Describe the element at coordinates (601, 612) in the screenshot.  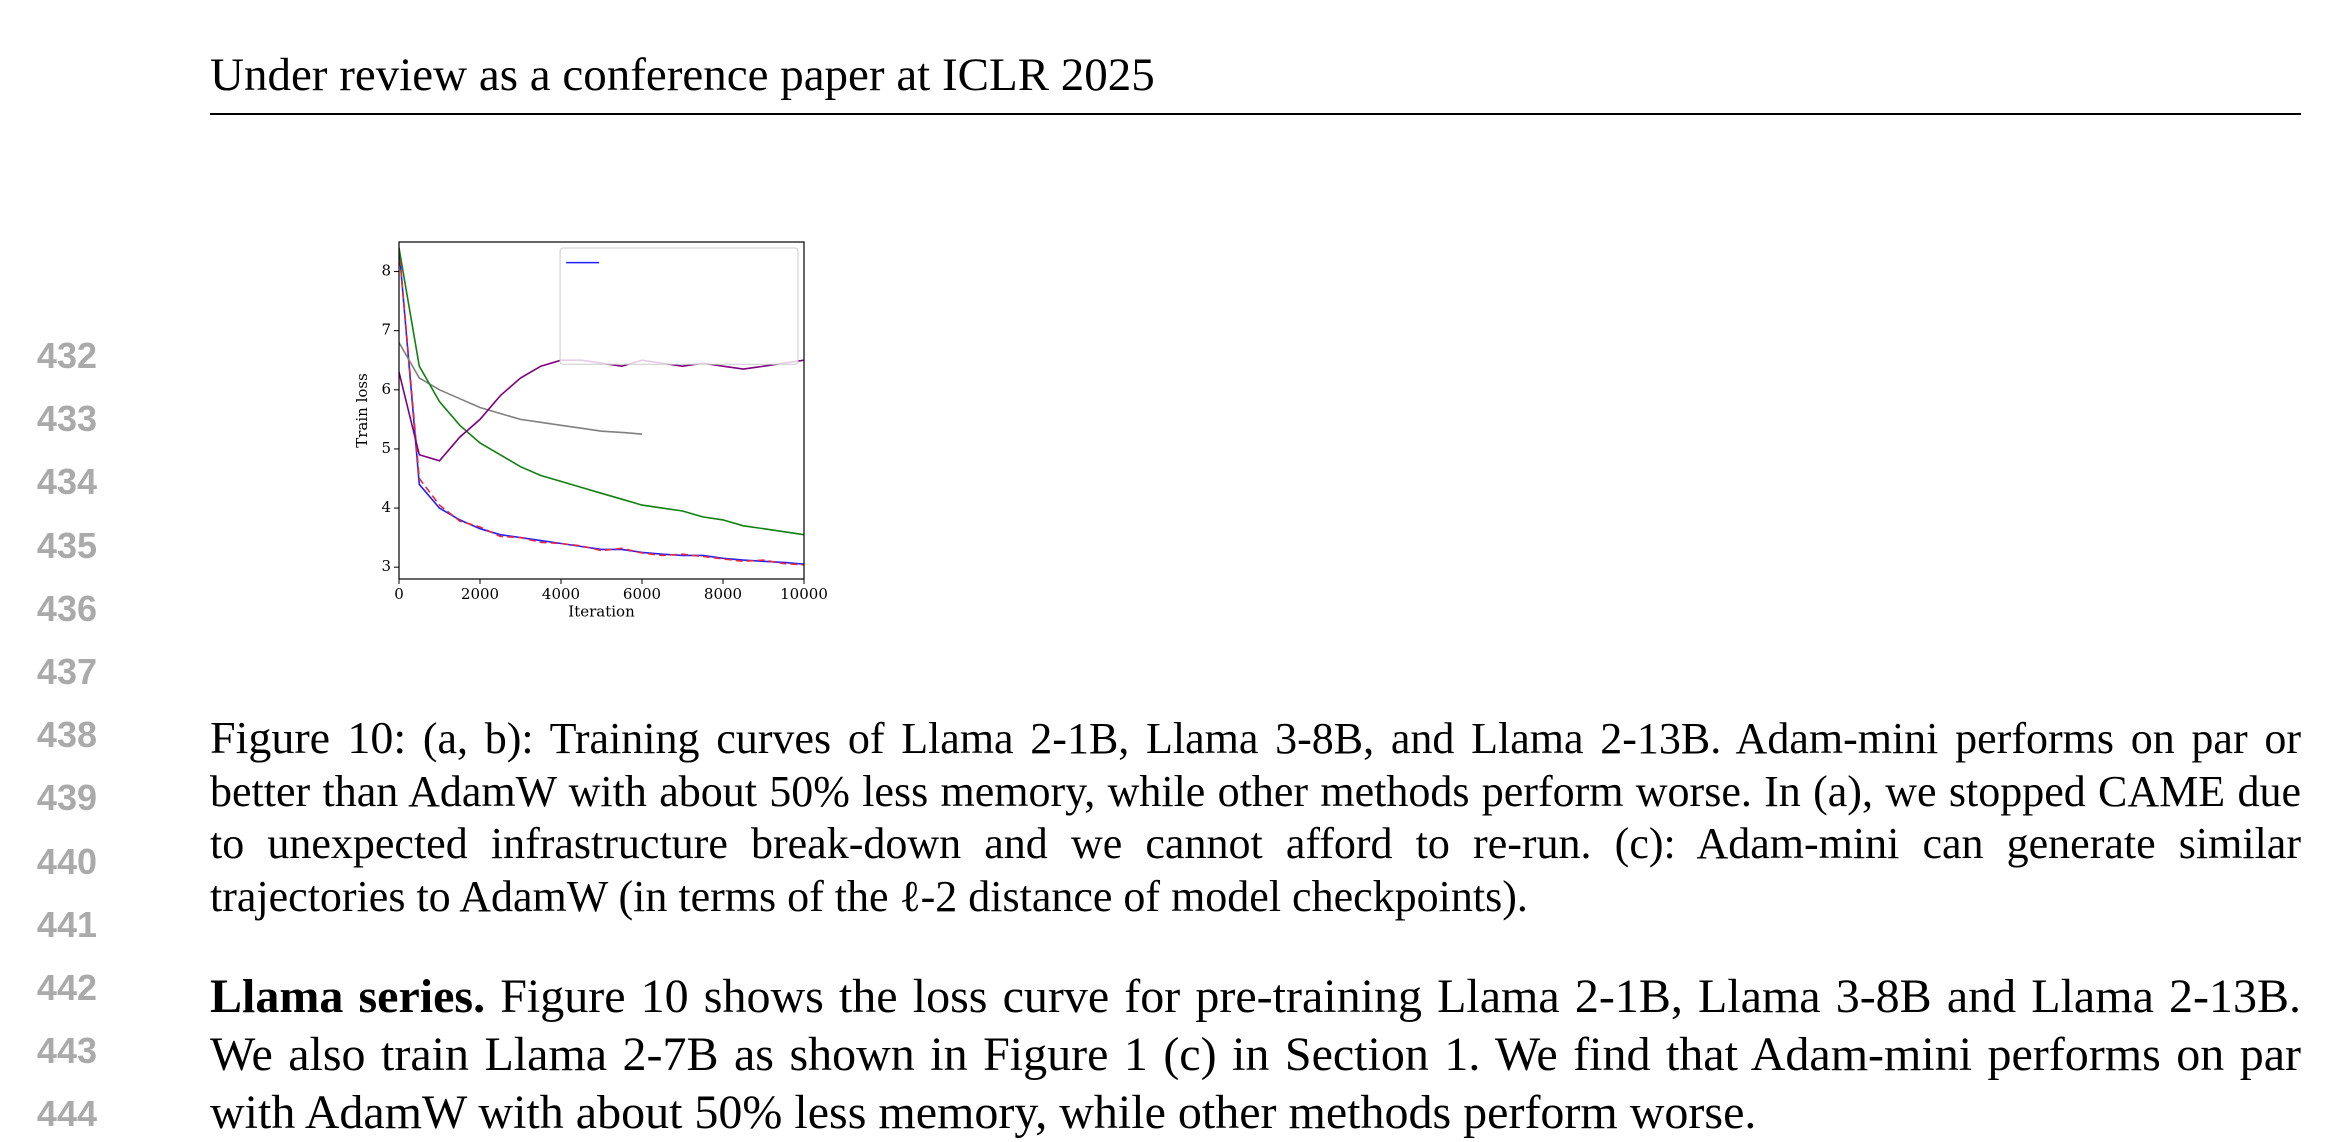
I see `x-axis-label: Iteration` at that location.